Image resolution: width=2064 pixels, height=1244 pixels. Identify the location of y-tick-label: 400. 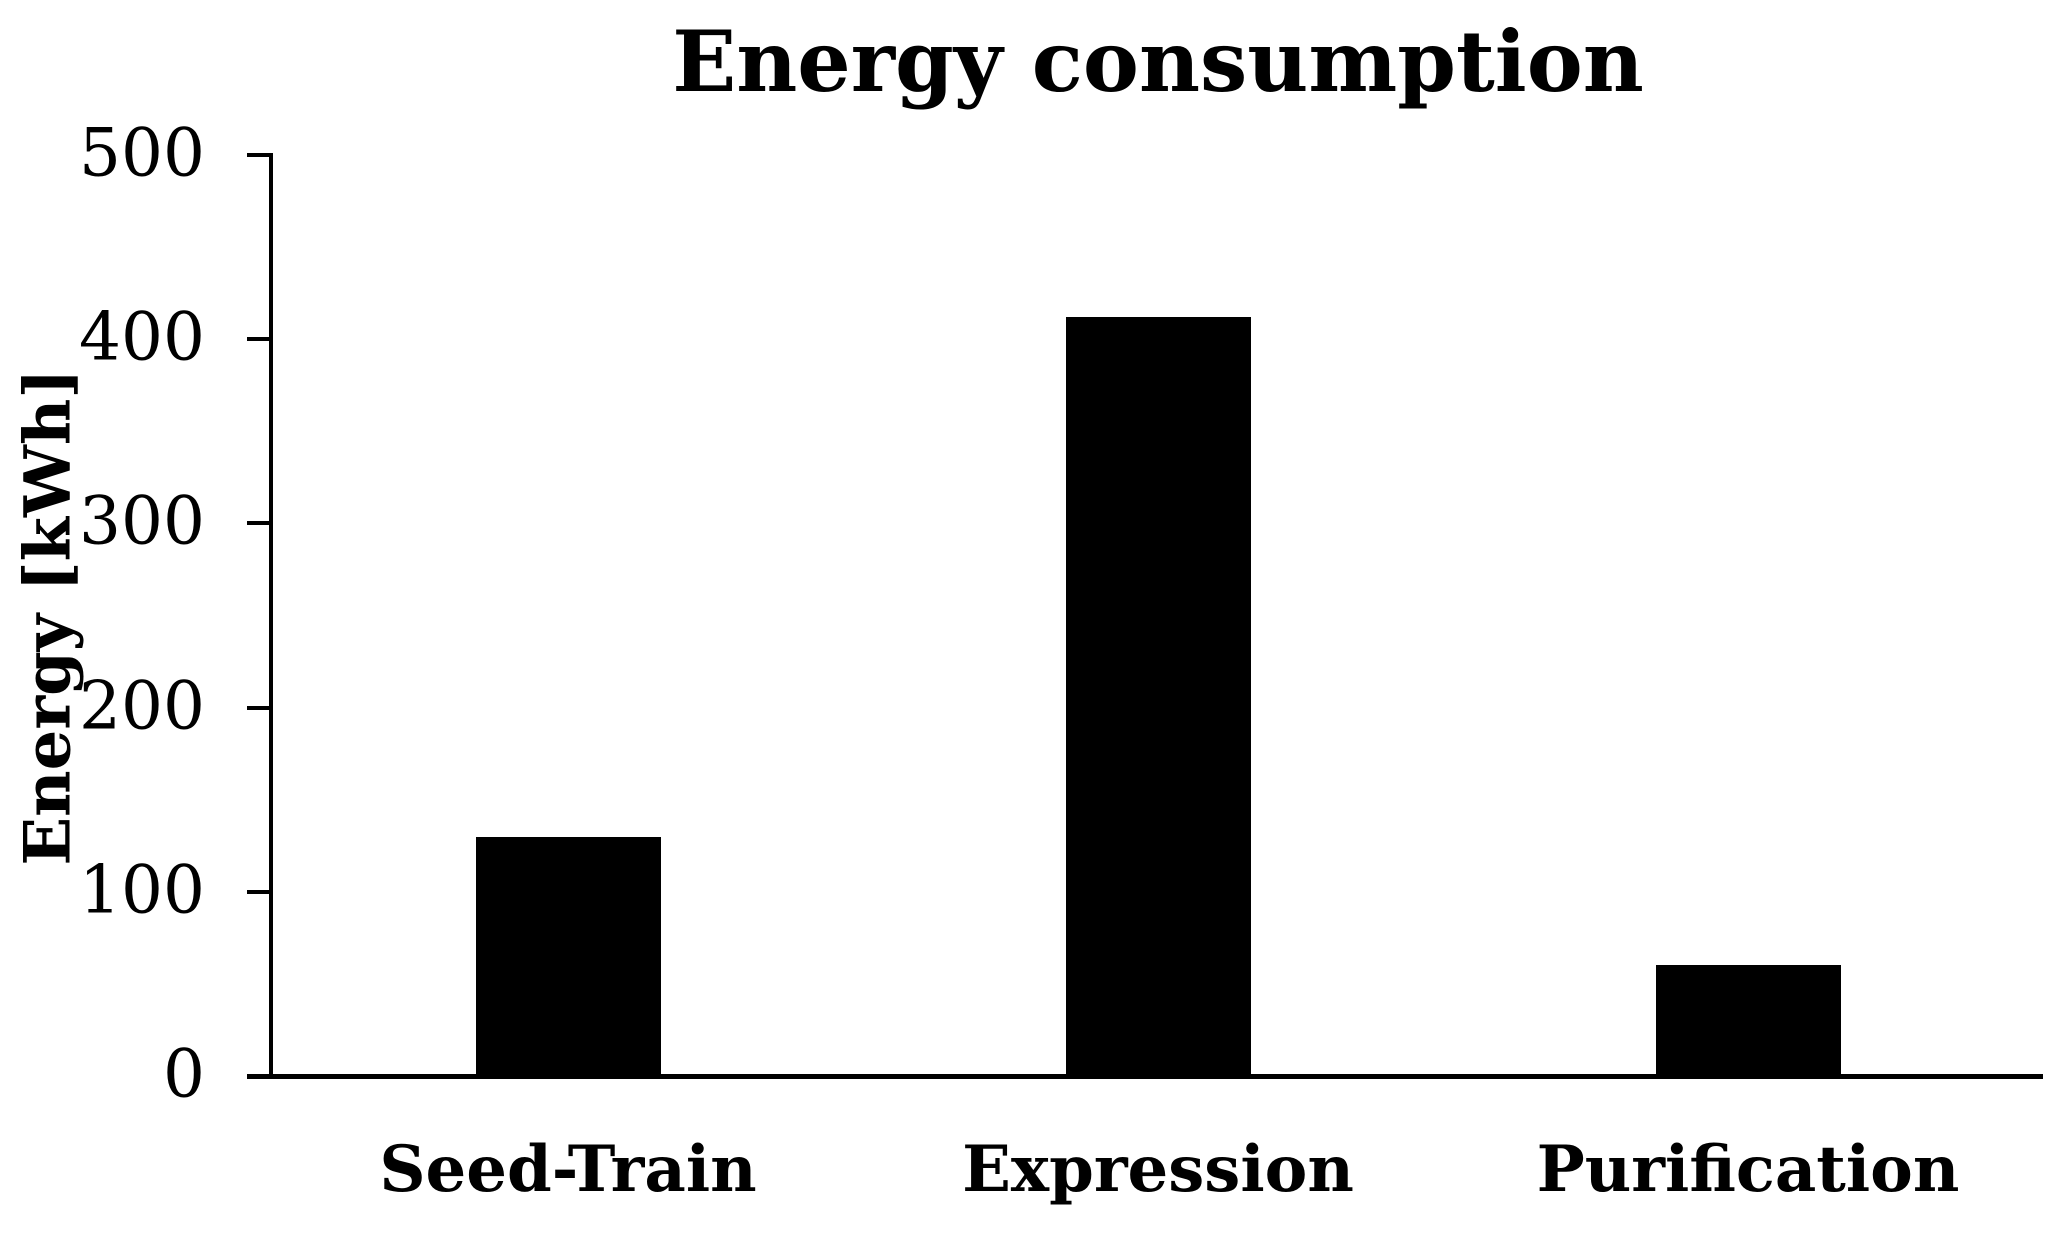
(142, 337).